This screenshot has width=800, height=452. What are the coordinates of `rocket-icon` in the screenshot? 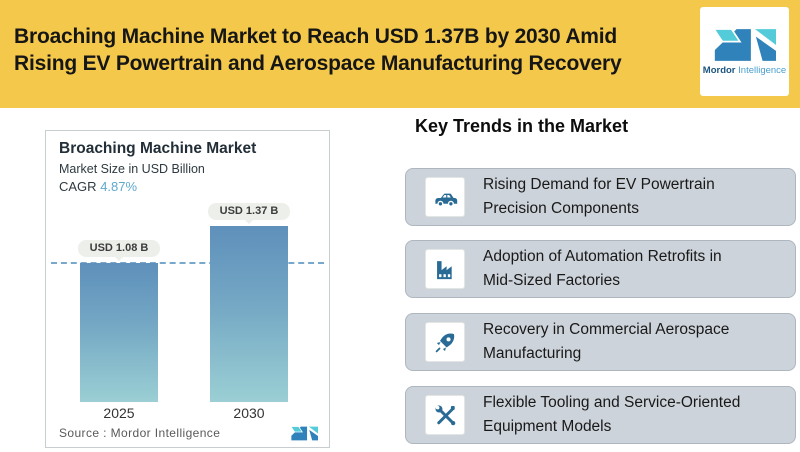 It's located at (444, 342).